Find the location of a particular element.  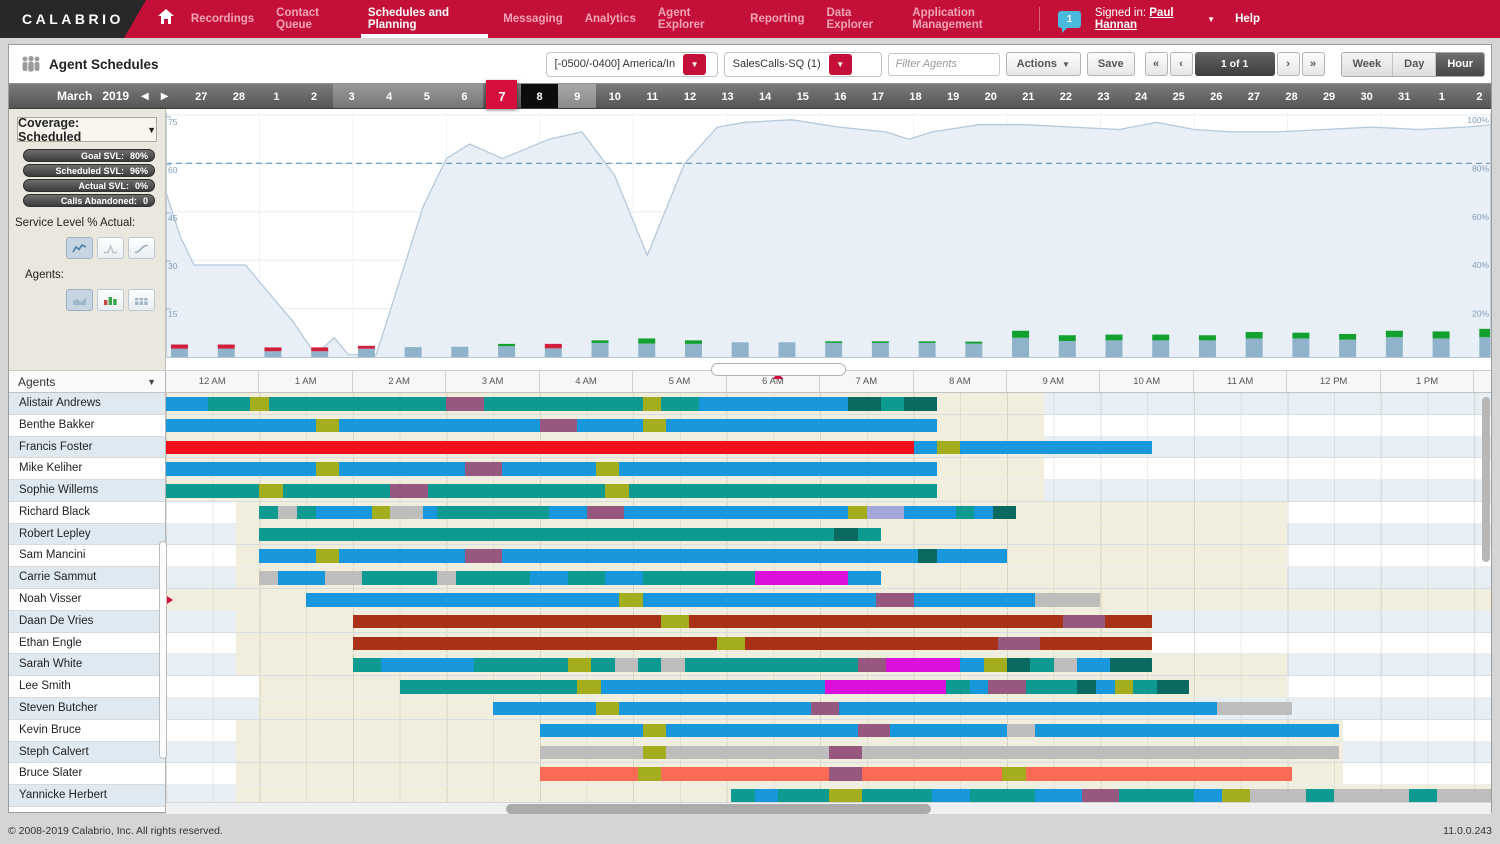

schedule-row-steph-calvert is located at coordinates (828, 752).